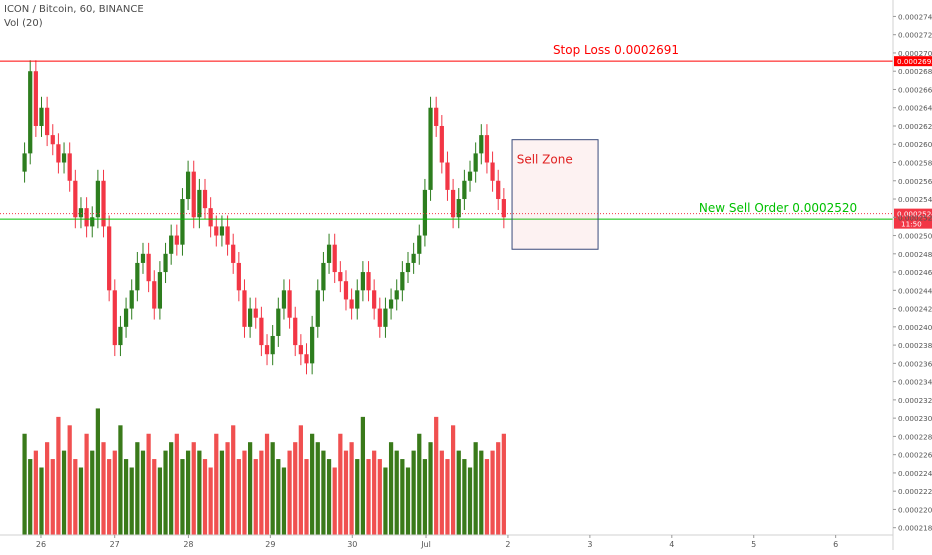  What do you see at coordinates (835, 544) in the screenshot?
I see `x-tick-label: 6` at bounding box center [835, 544].